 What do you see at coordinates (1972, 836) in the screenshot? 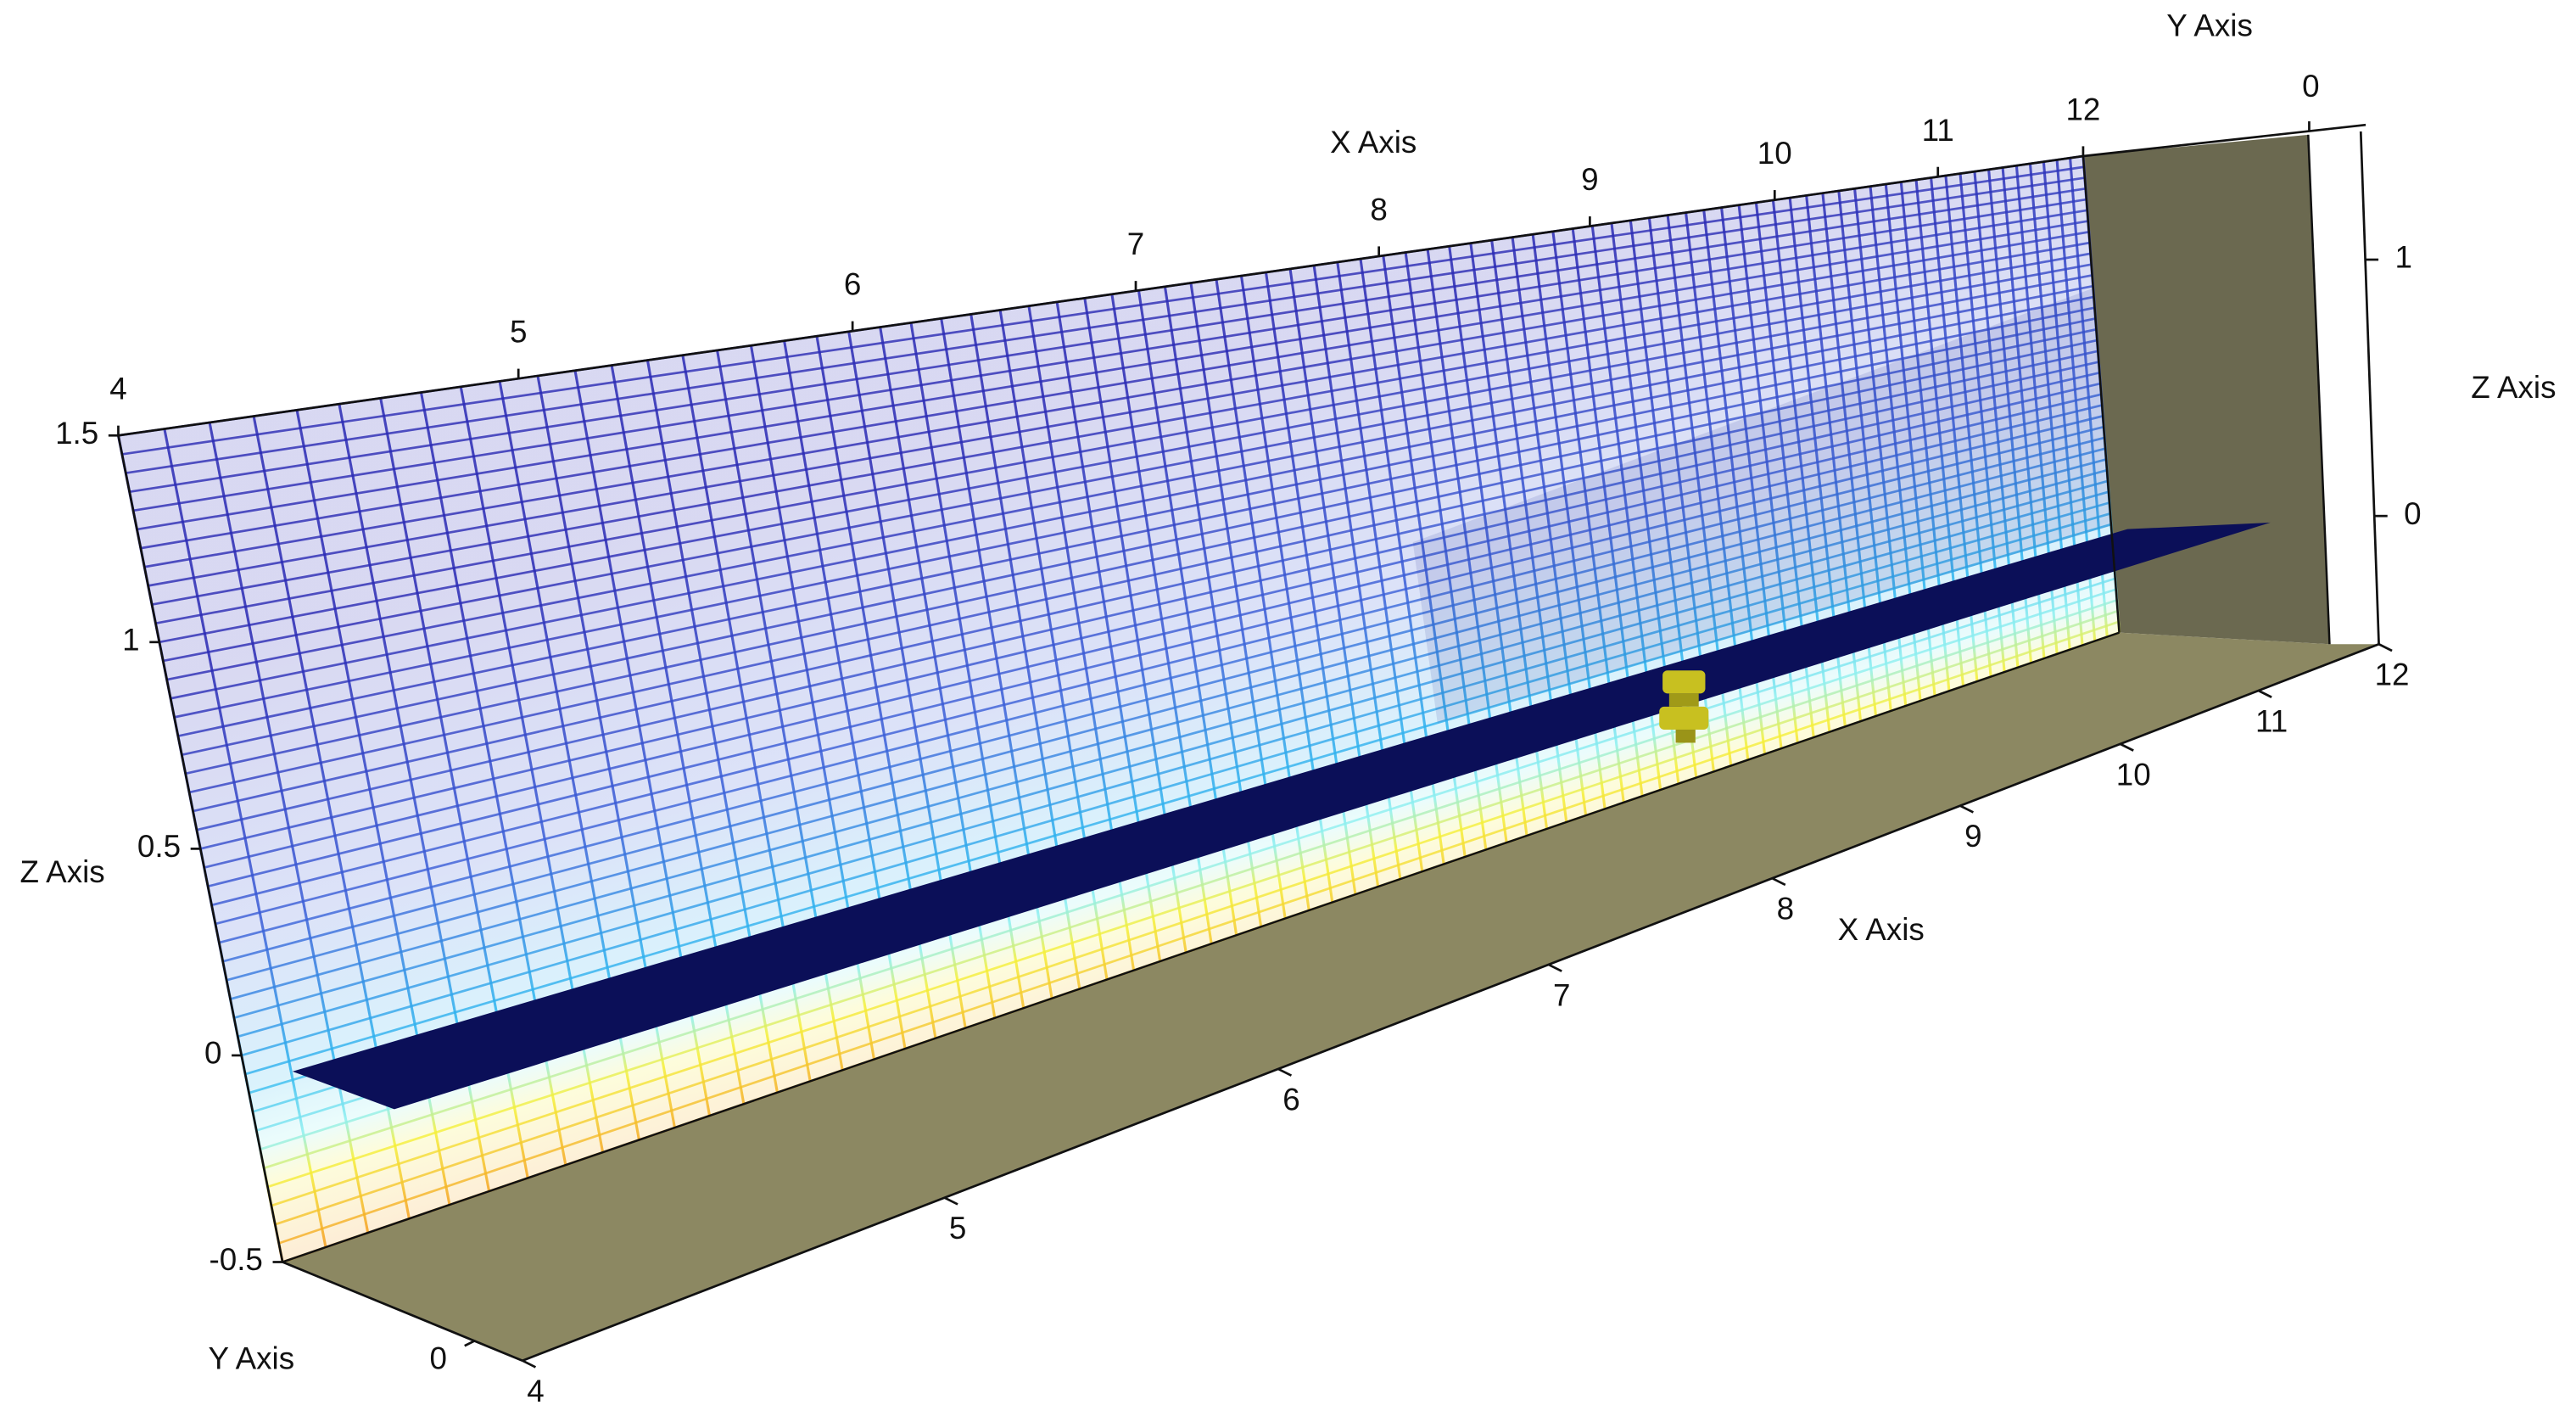
I see `tick-label: 9` at bounding box center [1972, 836].